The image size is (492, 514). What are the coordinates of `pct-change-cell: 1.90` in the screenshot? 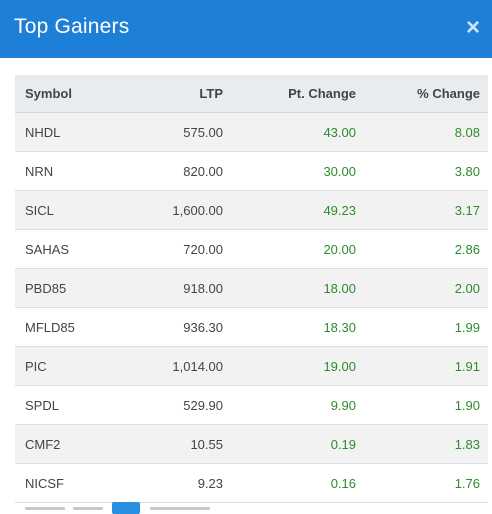 It's located at (422, 405).